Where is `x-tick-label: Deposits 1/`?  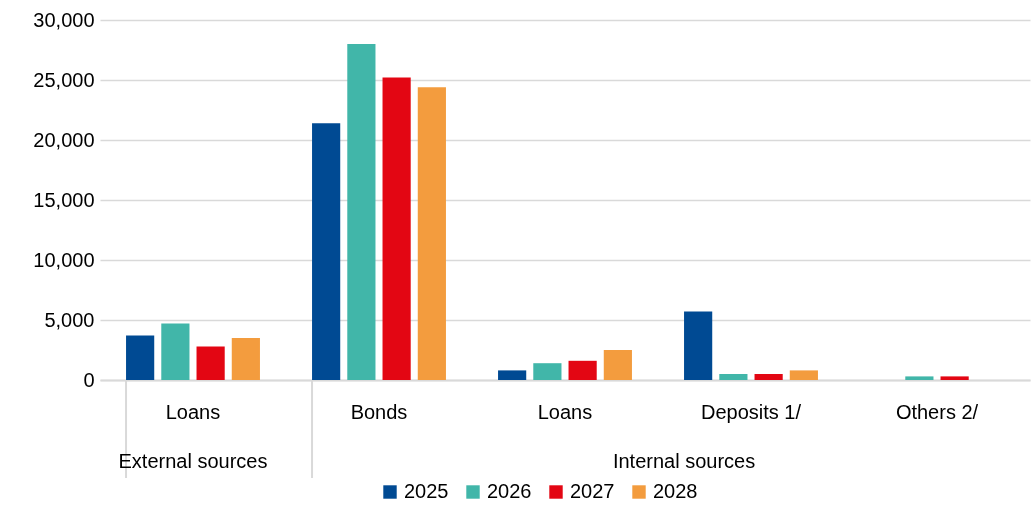
x-tick-label: Deposits 1/ is located at coordinates (751, 411).